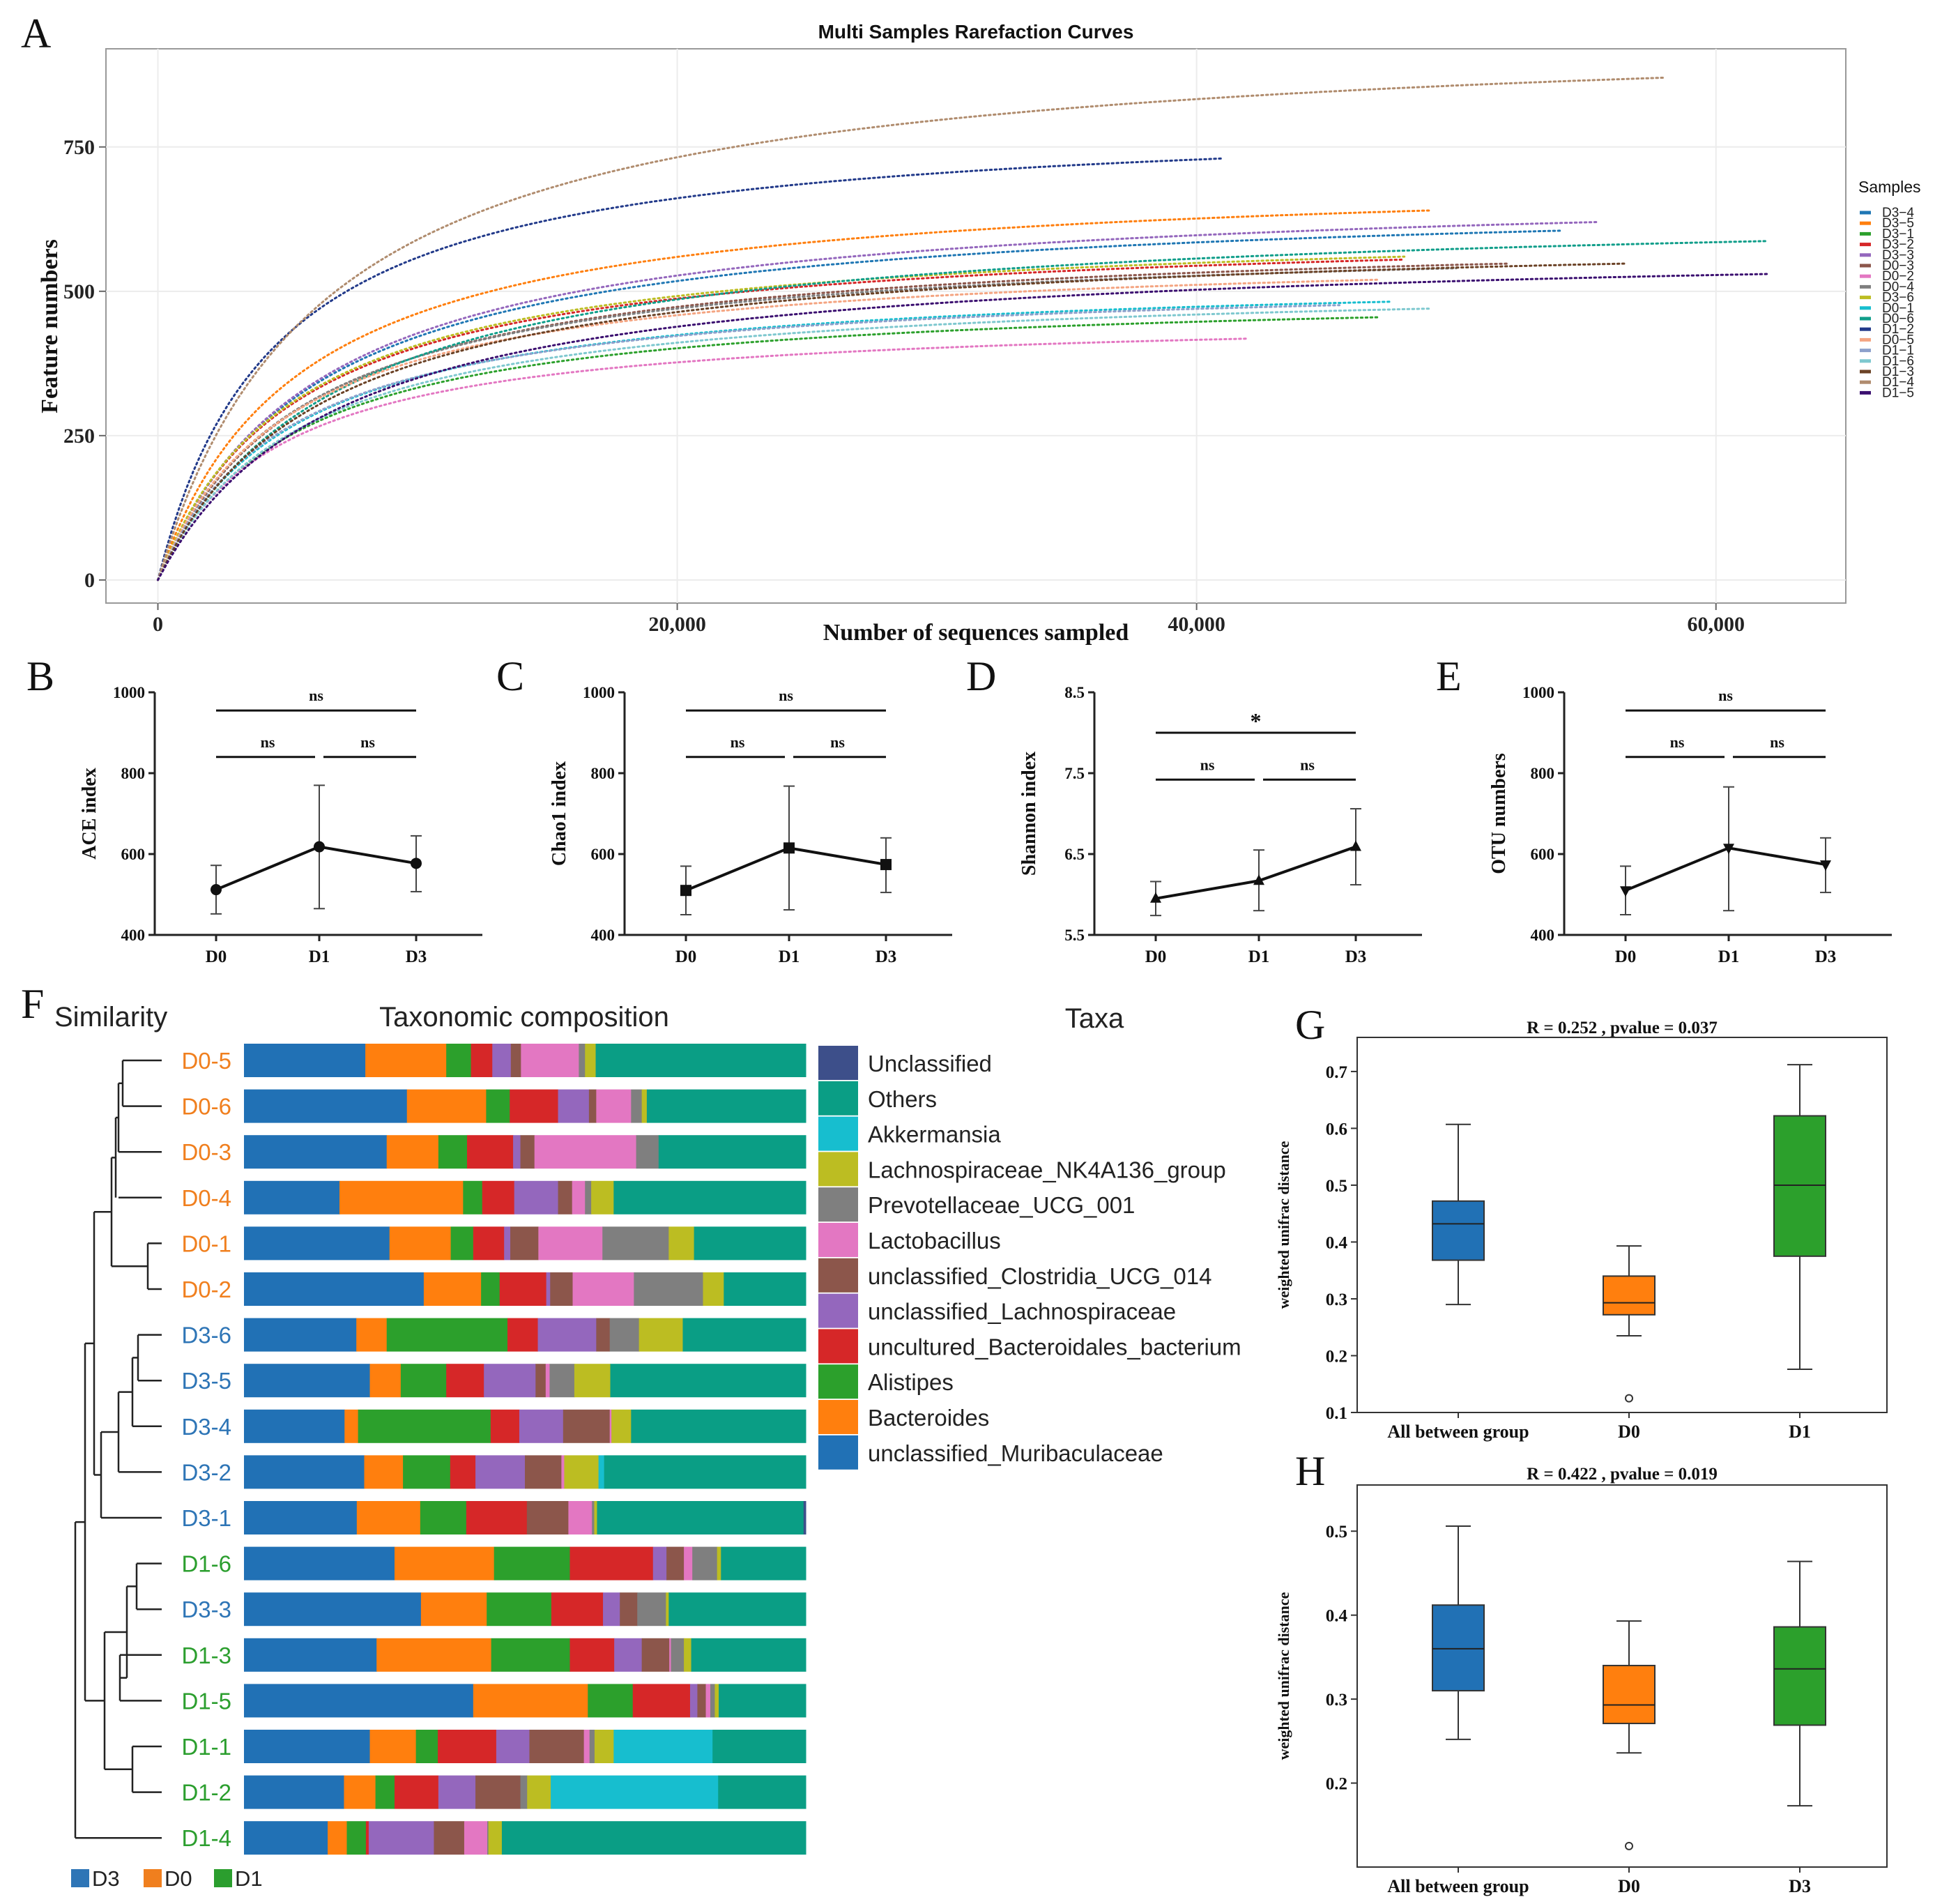 The height and width of the screenshot is (1904, 1942). Describe the element at coordinates (981, 676) in the screenshot. I see `panel-label-d: D` at that location.